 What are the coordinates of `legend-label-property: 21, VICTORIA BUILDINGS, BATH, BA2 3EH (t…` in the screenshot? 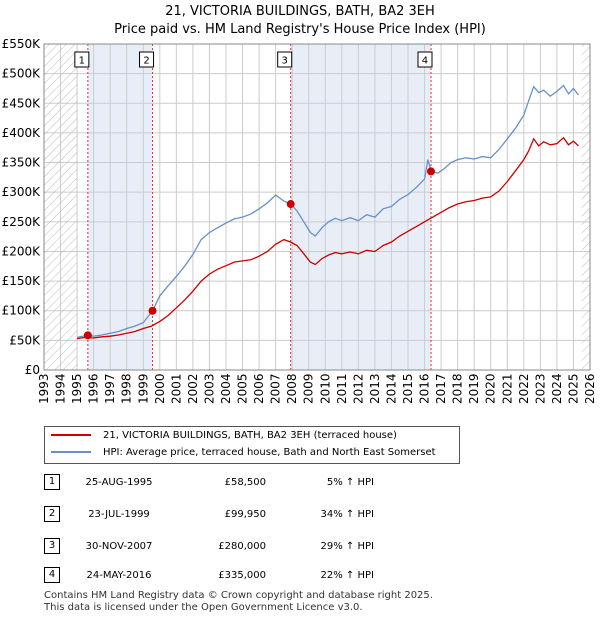 It's located at (250, 435).